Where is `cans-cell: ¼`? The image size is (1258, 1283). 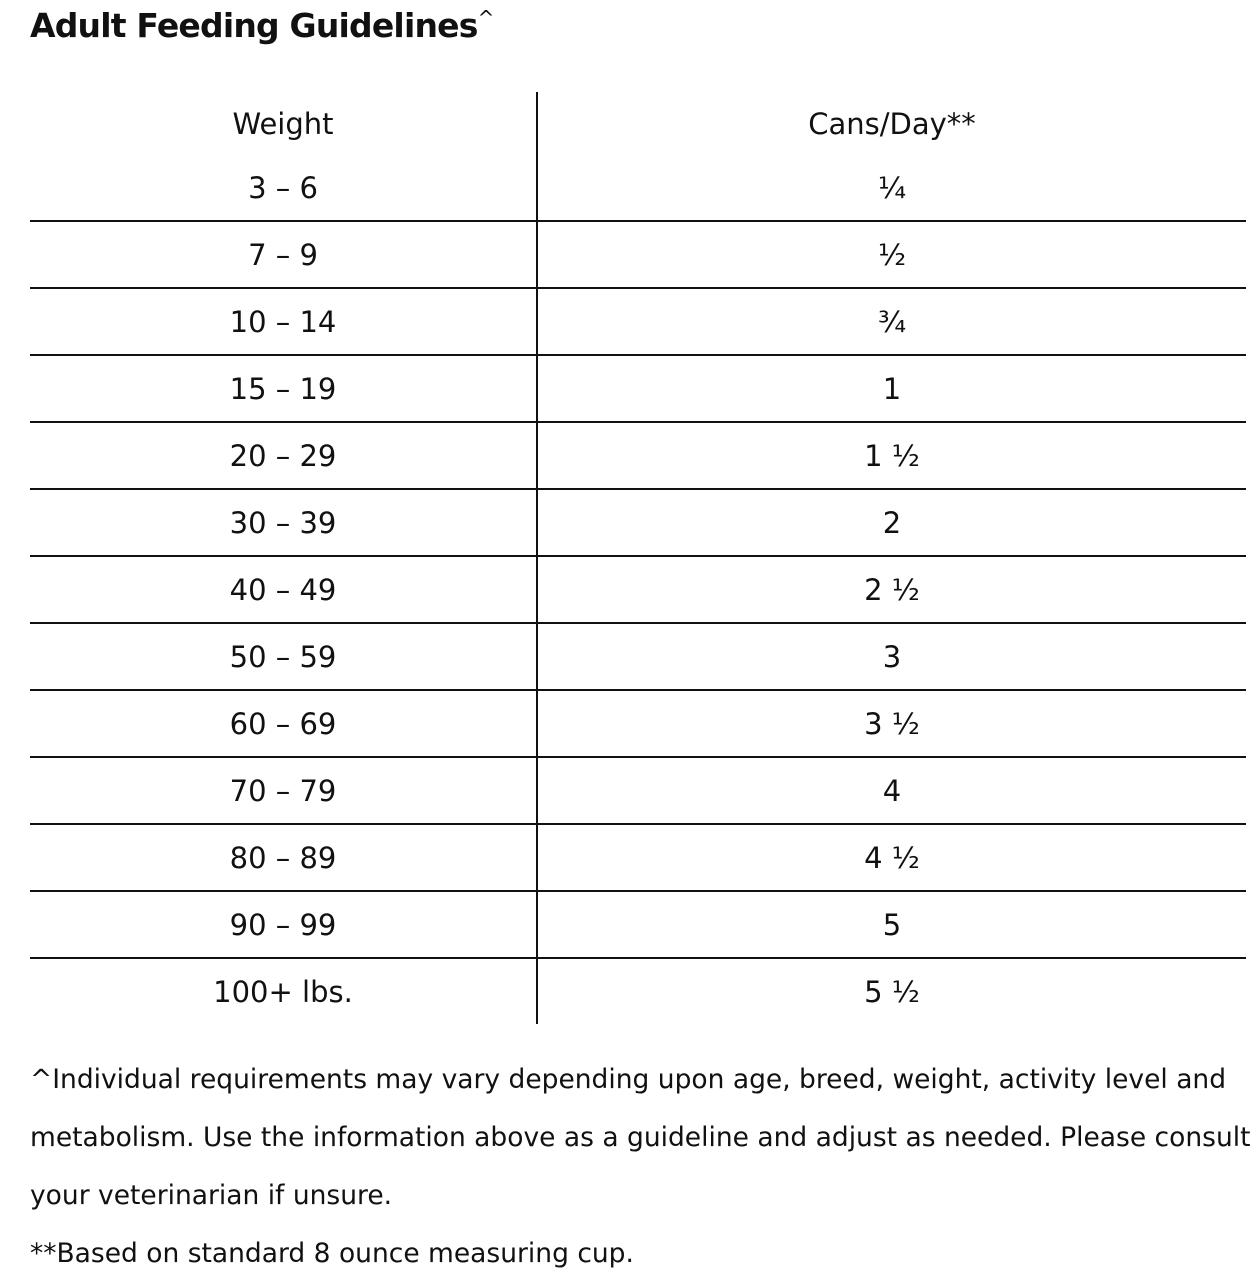 cans-cell: ¼ is located at coordinates (892, 187).